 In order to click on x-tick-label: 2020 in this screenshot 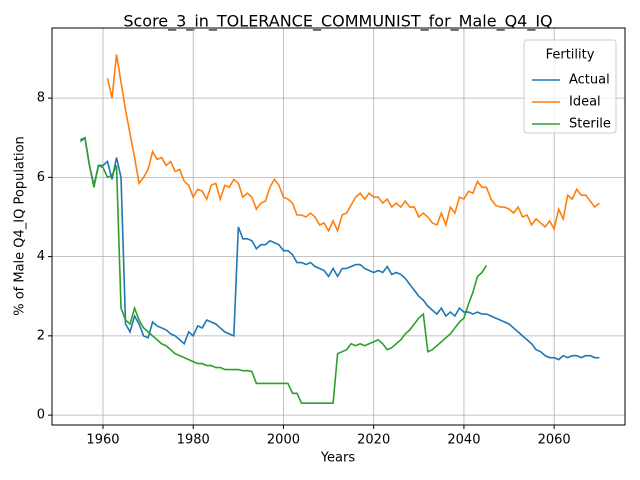, I will do `click(373, 440)`.